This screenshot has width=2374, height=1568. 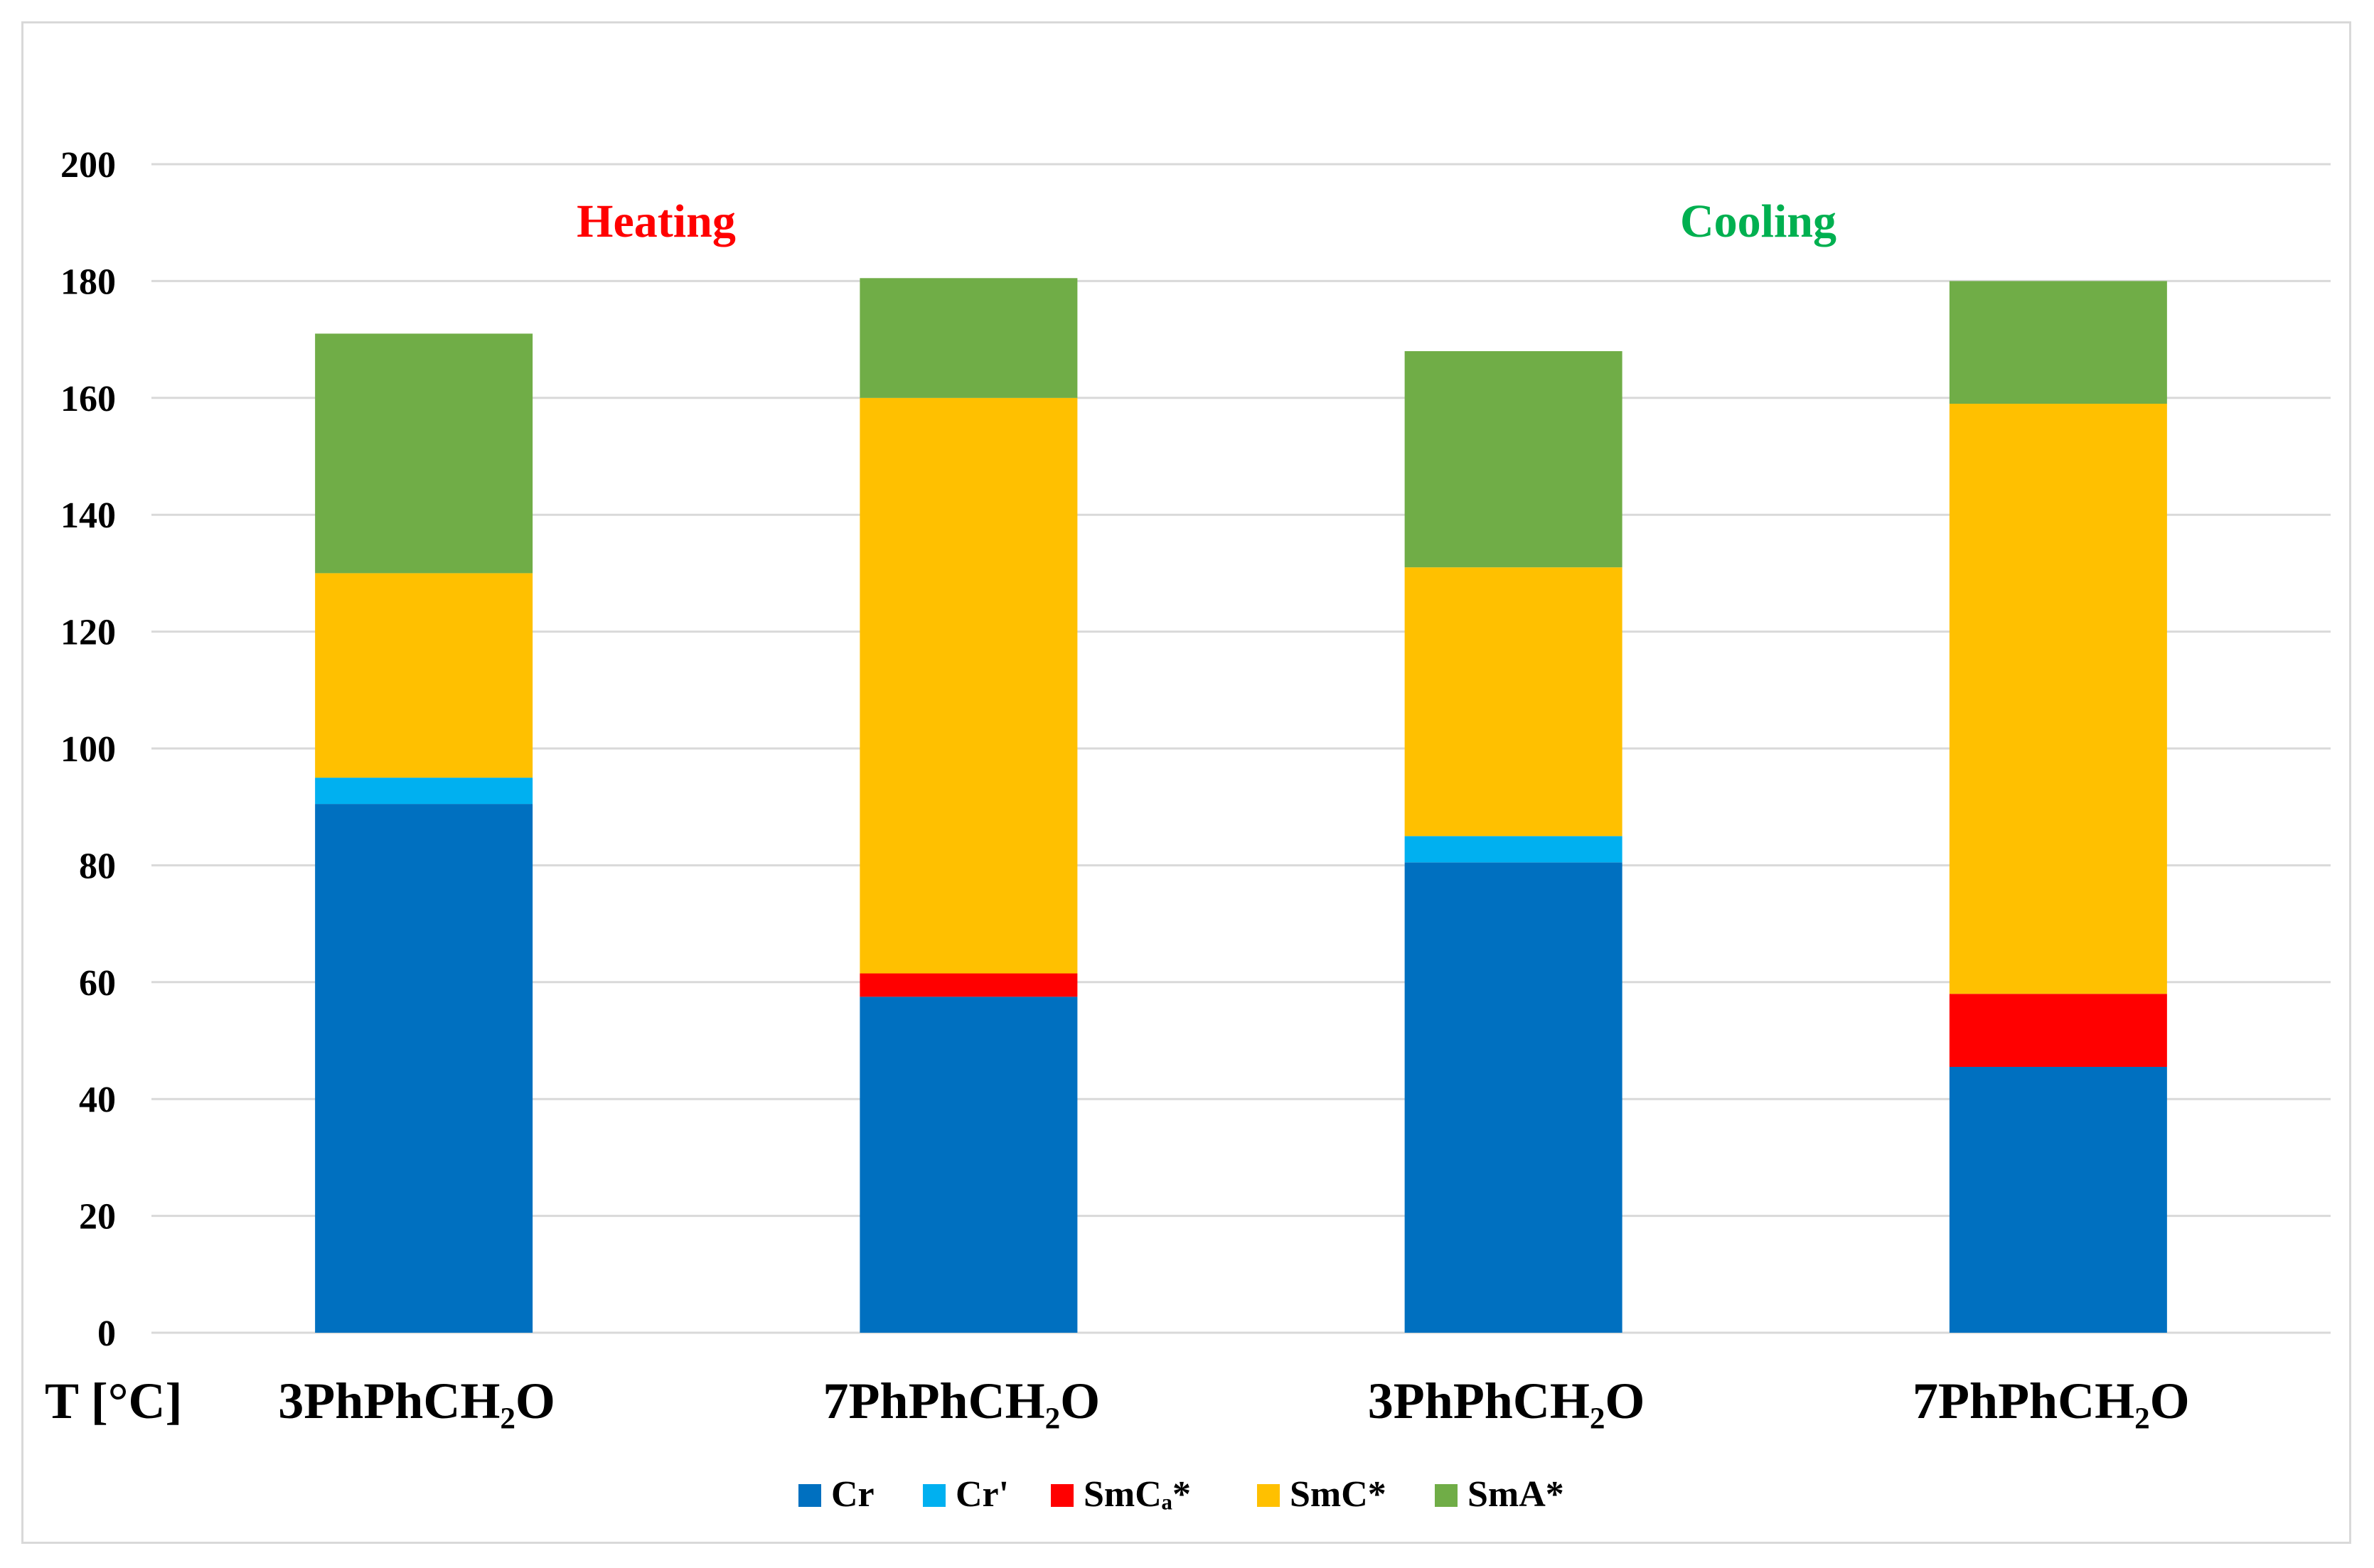 I want to click on annotation-cooling: Cooling, so click(x=1758, y=221).